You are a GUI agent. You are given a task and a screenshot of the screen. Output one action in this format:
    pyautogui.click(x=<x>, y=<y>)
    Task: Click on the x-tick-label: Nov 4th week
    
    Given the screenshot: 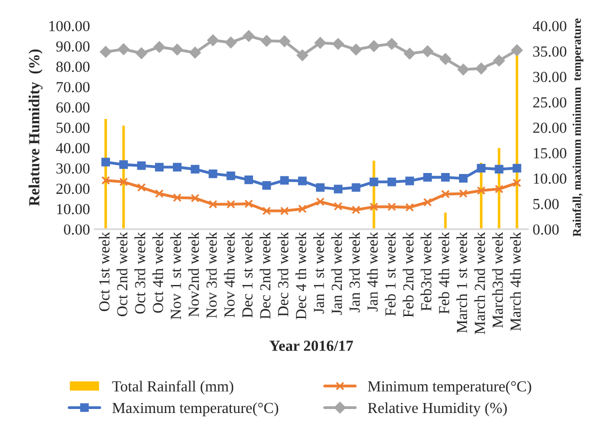 What is the action you would take?
    pyautogui.click(x=229, y=275)
    